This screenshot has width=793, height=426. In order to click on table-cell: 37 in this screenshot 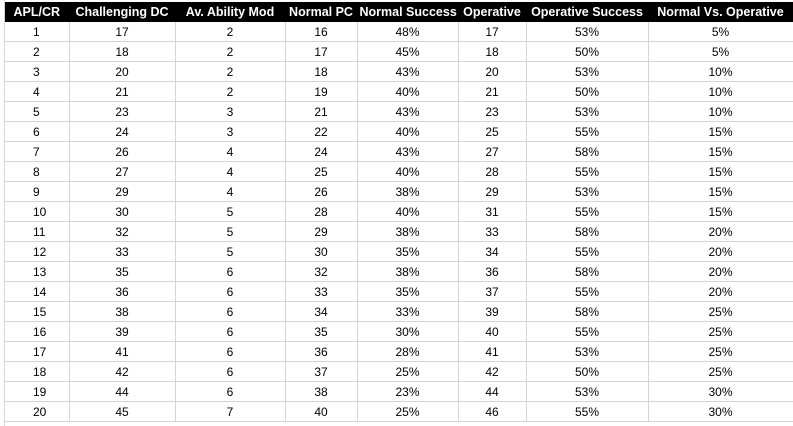, I will do `click(492, 291)`.